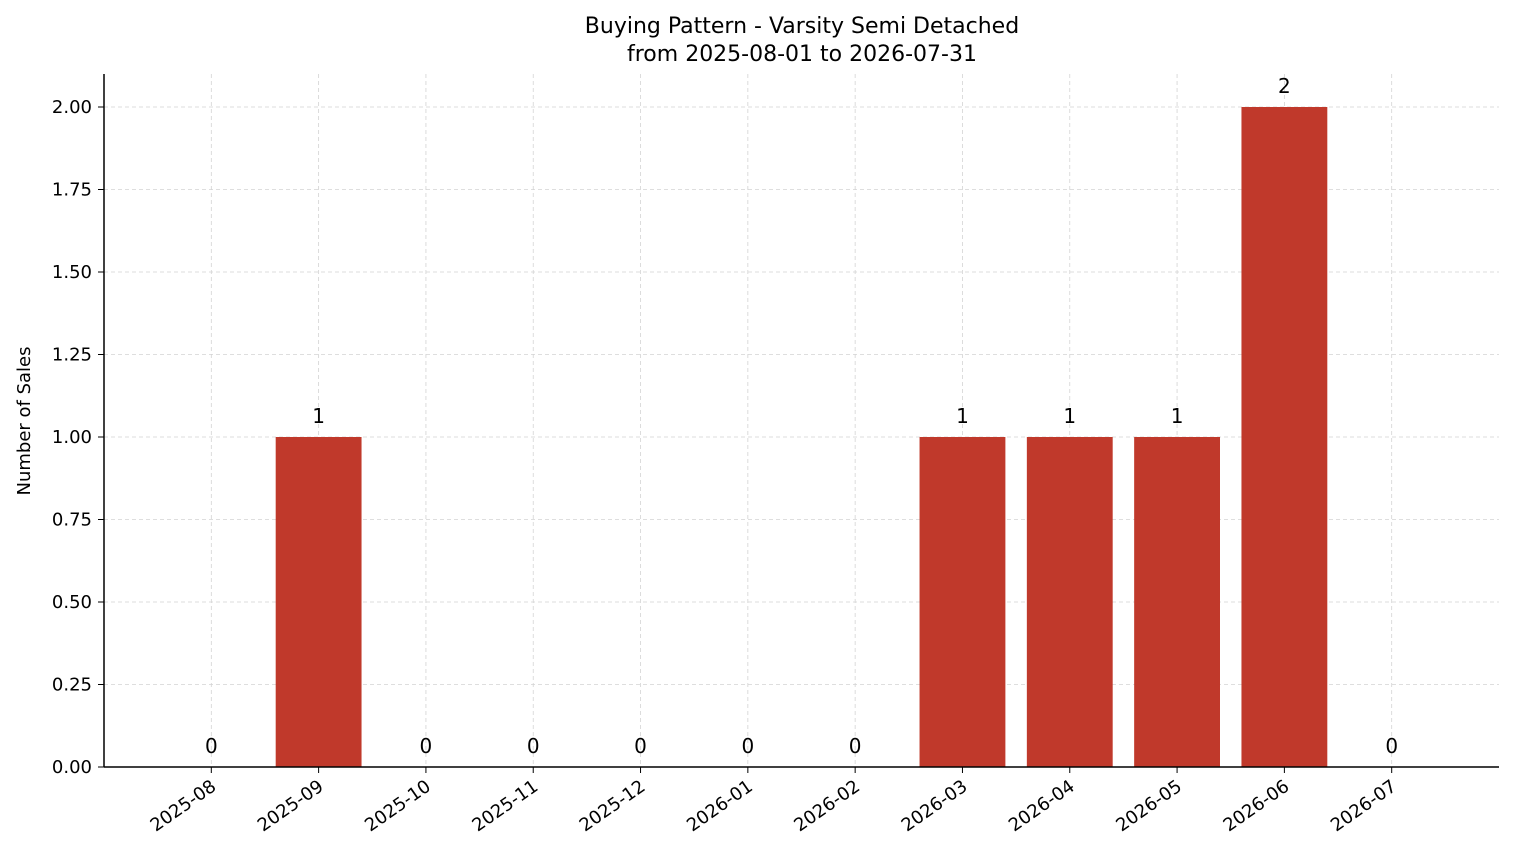 The height and width of the screenshot is (867, 1514). Describe the element at coordinates (1364, 806) in the screenshot. I see `x-tick-label: 2026-07` at that location.